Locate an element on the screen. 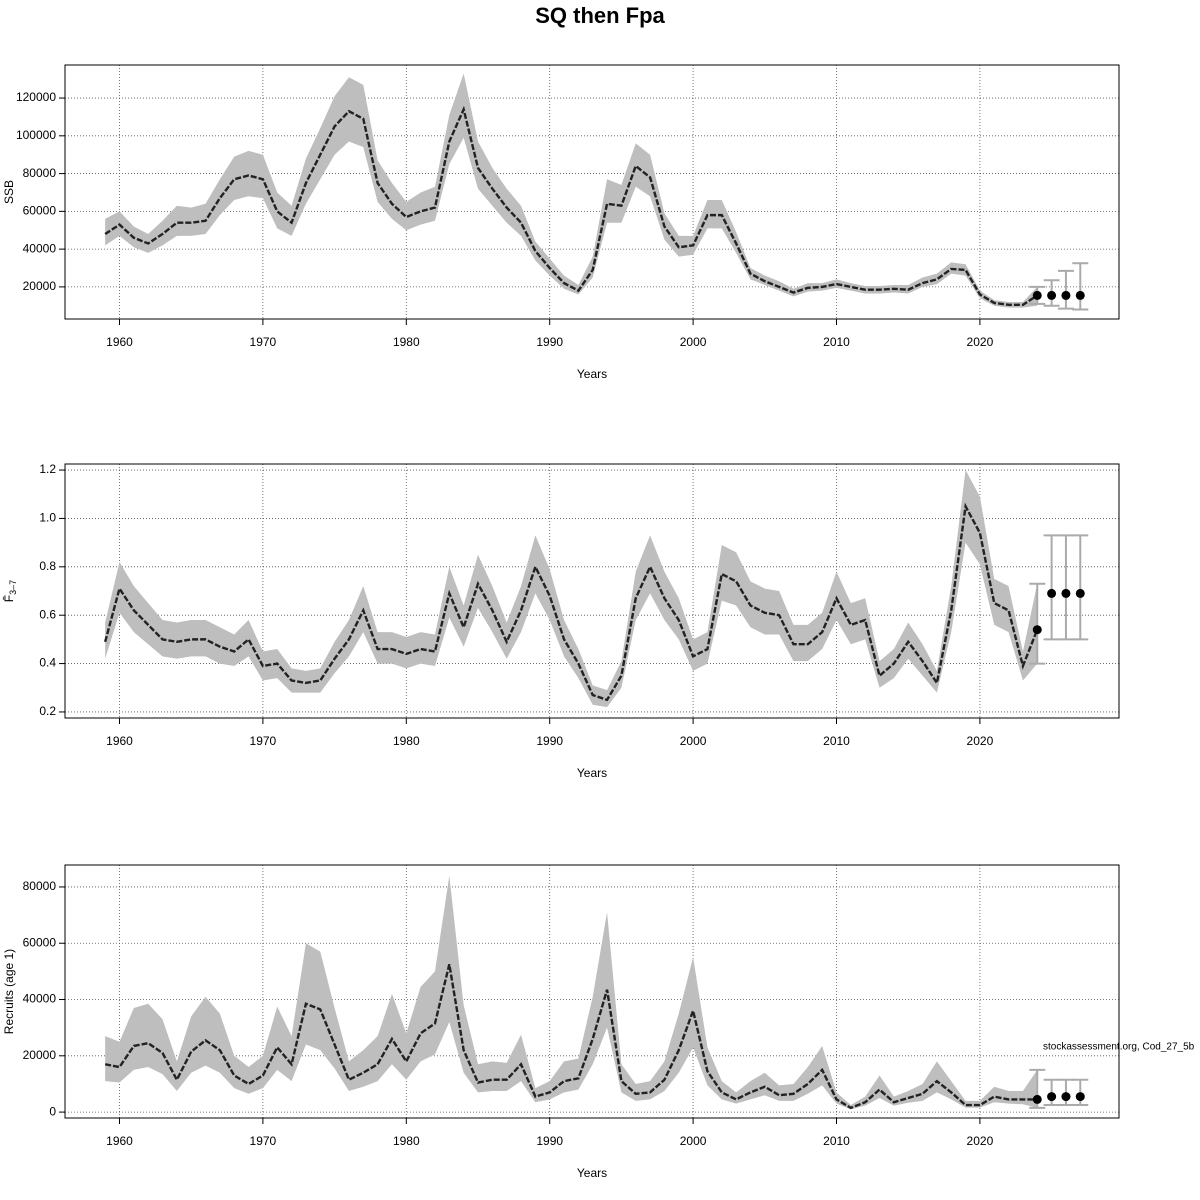  y-axis-label: SSB is located at coordinates (9, 192).